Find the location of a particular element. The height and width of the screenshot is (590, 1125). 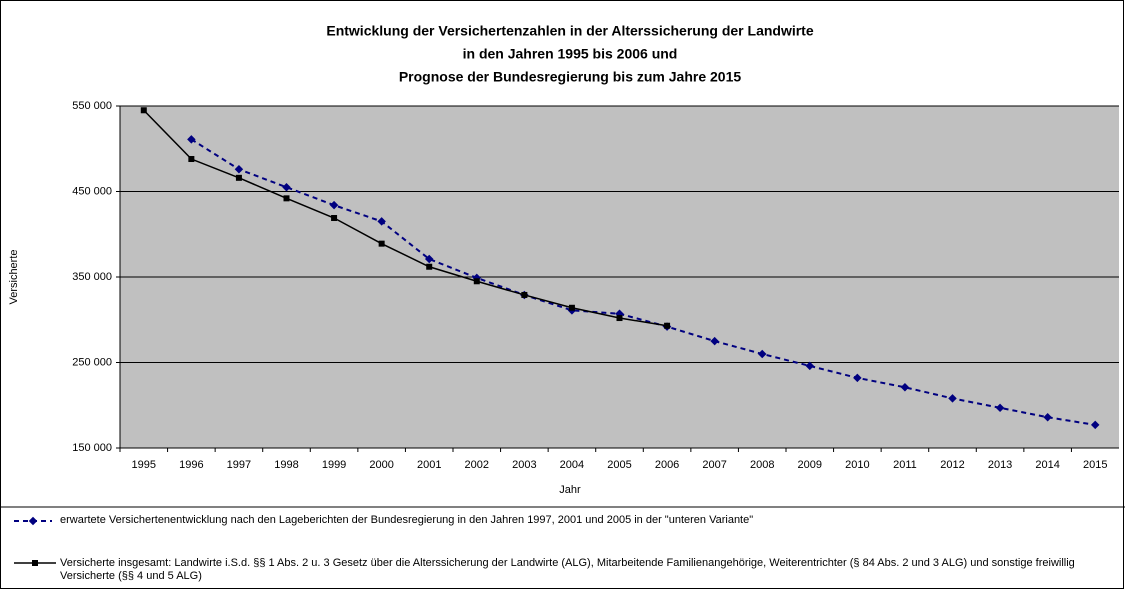

x-tick-label: 2011 is located at coordinates (905, 465).